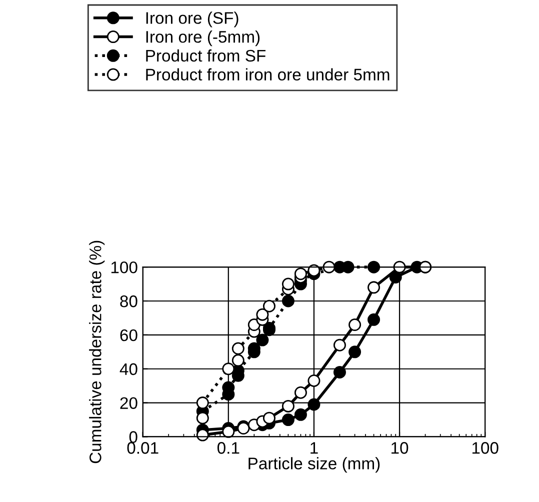 The image size is (539, 502). I want to click on x-tick-label: 10, so click(400, 448).